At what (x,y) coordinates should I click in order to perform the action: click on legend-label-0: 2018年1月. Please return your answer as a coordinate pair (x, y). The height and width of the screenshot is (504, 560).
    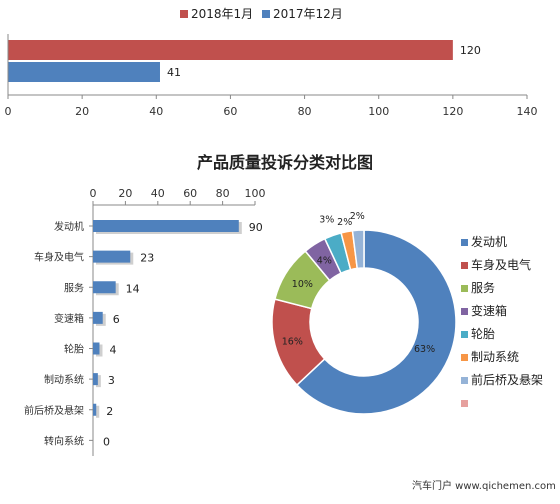
    Looking at the image, I should click on (222, 14).